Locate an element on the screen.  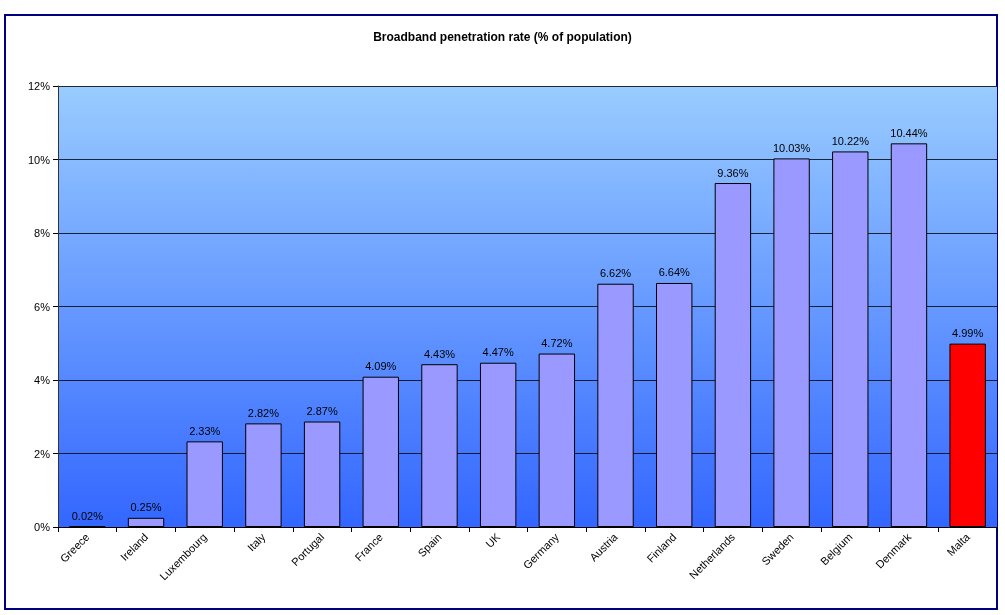
data-label: 10.22% is located at coordinates (850, 140).